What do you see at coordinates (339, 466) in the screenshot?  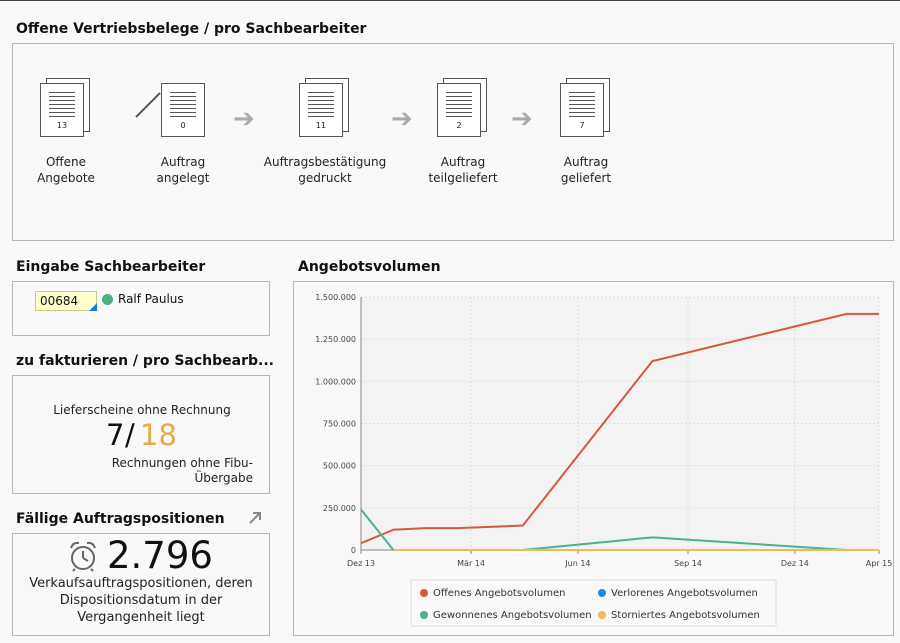 I see `y-tick-label: 500.000` at bounding box center [339, 466].